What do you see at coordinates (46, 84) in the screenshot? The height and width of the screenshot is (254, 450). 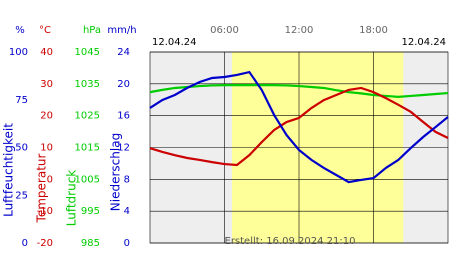 I see `y-tick-label: 30` at bounding box center [46, 84].